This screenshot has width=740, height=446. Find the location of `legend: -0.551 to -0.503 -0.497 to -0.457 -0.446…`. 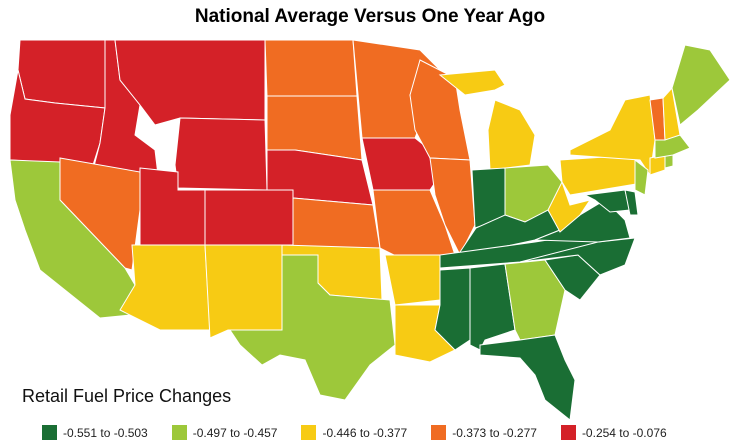

legend: -0.551 to -0.503 -0.497 to -0.457 -0.446… is located at coordinates (366, 432).